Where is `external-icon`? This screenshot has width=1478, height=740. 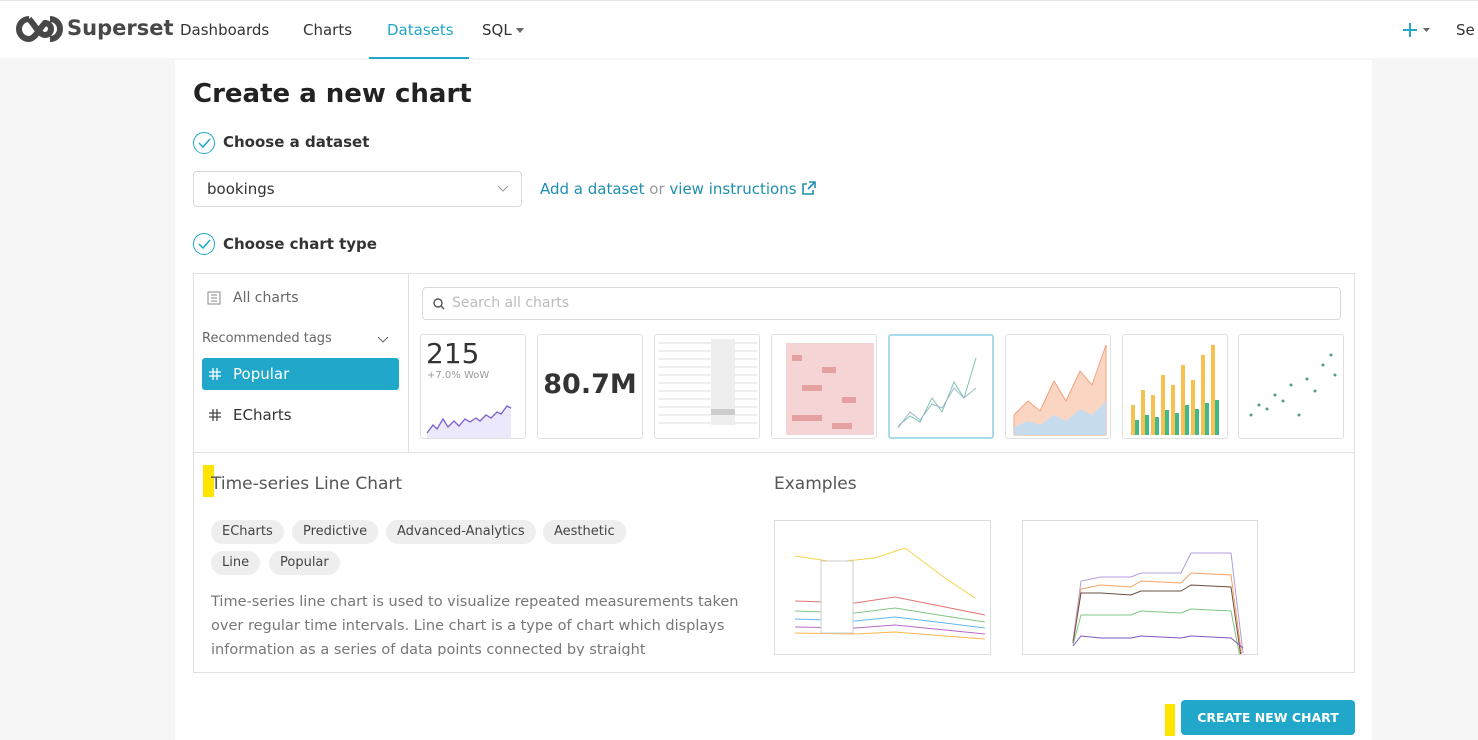 external-icon is located at coordinates (809, 188).